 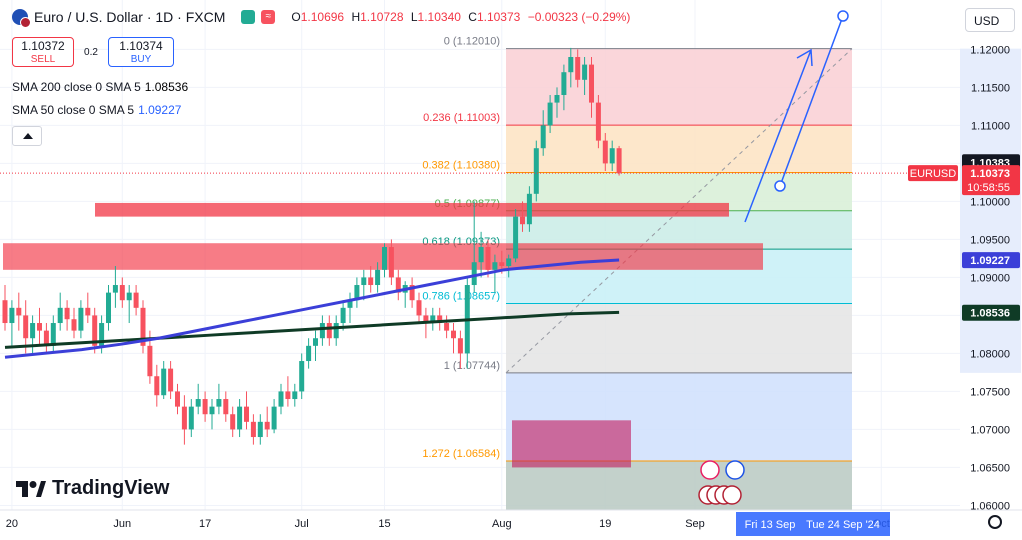 I want to click on sell-button: 1.10372 SELL, so click(x=43, y=52).